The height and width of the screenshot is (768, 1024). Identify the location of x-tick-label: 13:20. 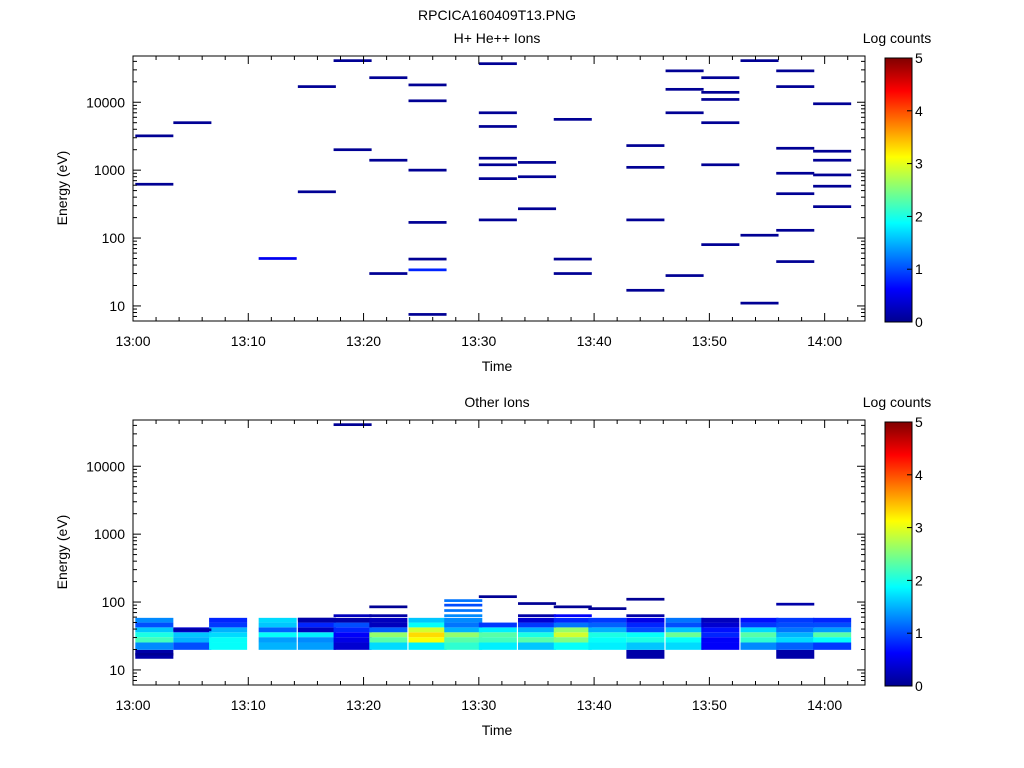
(363, 705).